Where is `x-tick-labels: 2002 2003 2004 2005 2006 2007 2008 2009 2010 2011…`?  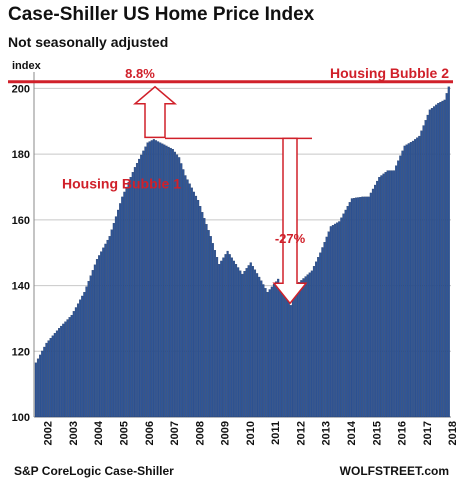
x-tick-labels: 2002 2003 2004 2005 2006 2007 2008 2009 2010 2011… is located at coordinates (250, 432).